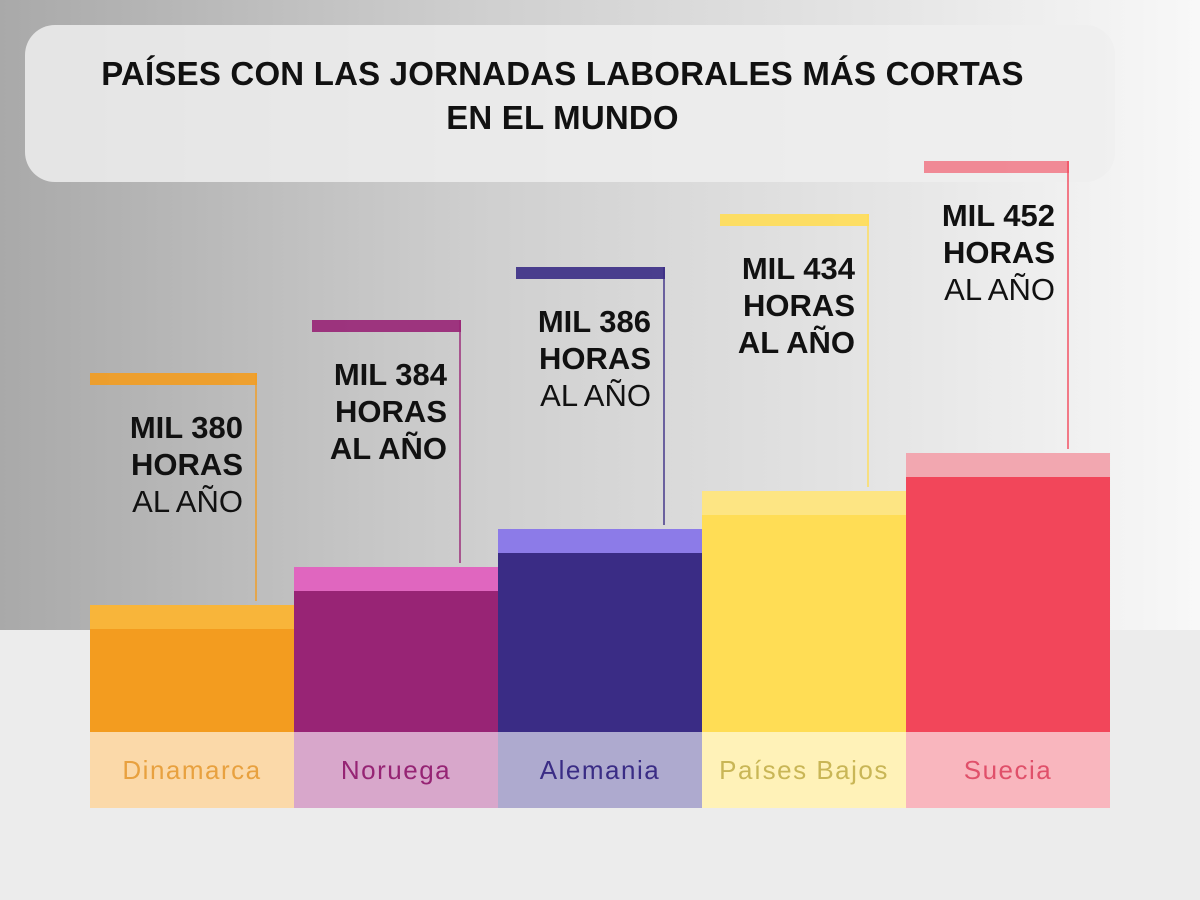  What do you see at coordinates (594, 321) in the screenshot?
I see `data-label-line: MIL 386` at bounding box center [594, 321].